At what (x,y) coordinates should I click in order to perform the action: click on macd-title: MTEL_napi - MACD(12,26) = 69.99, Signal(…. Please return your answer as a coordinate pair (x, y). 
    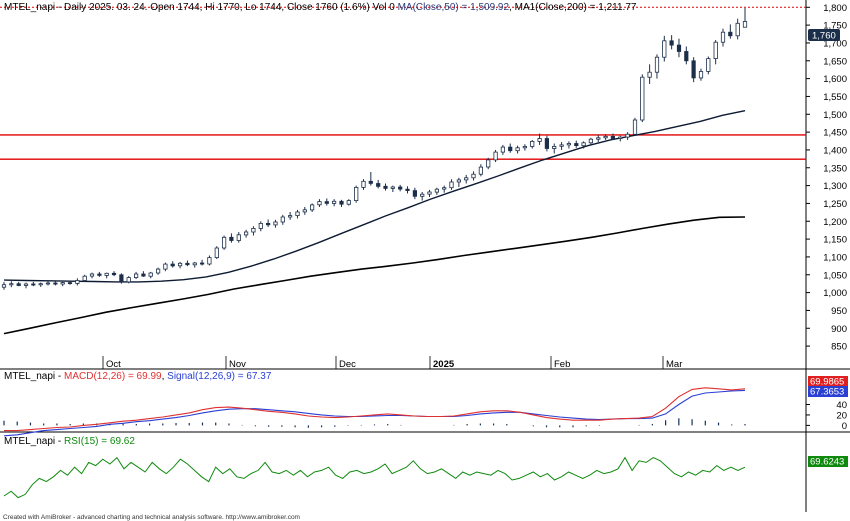
    Looking at the image, I should click on (138, 376).